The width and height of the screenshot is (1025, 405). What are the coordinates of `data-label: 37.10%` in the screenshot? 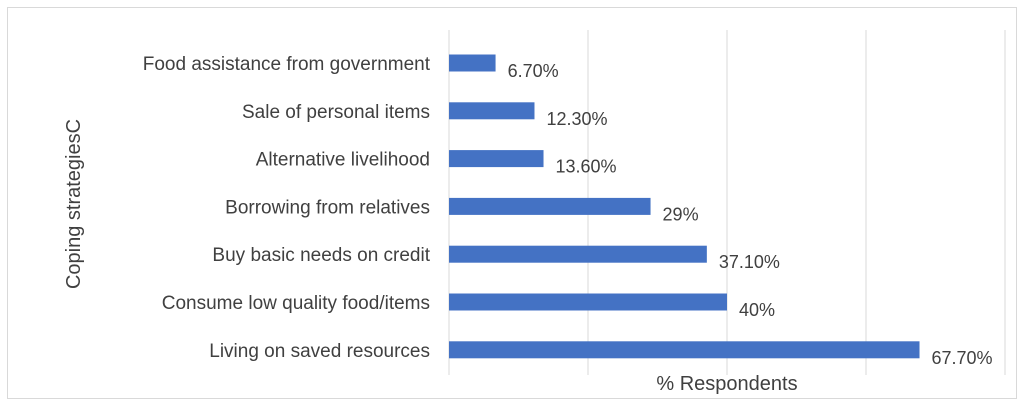 It's located at (749, 262).